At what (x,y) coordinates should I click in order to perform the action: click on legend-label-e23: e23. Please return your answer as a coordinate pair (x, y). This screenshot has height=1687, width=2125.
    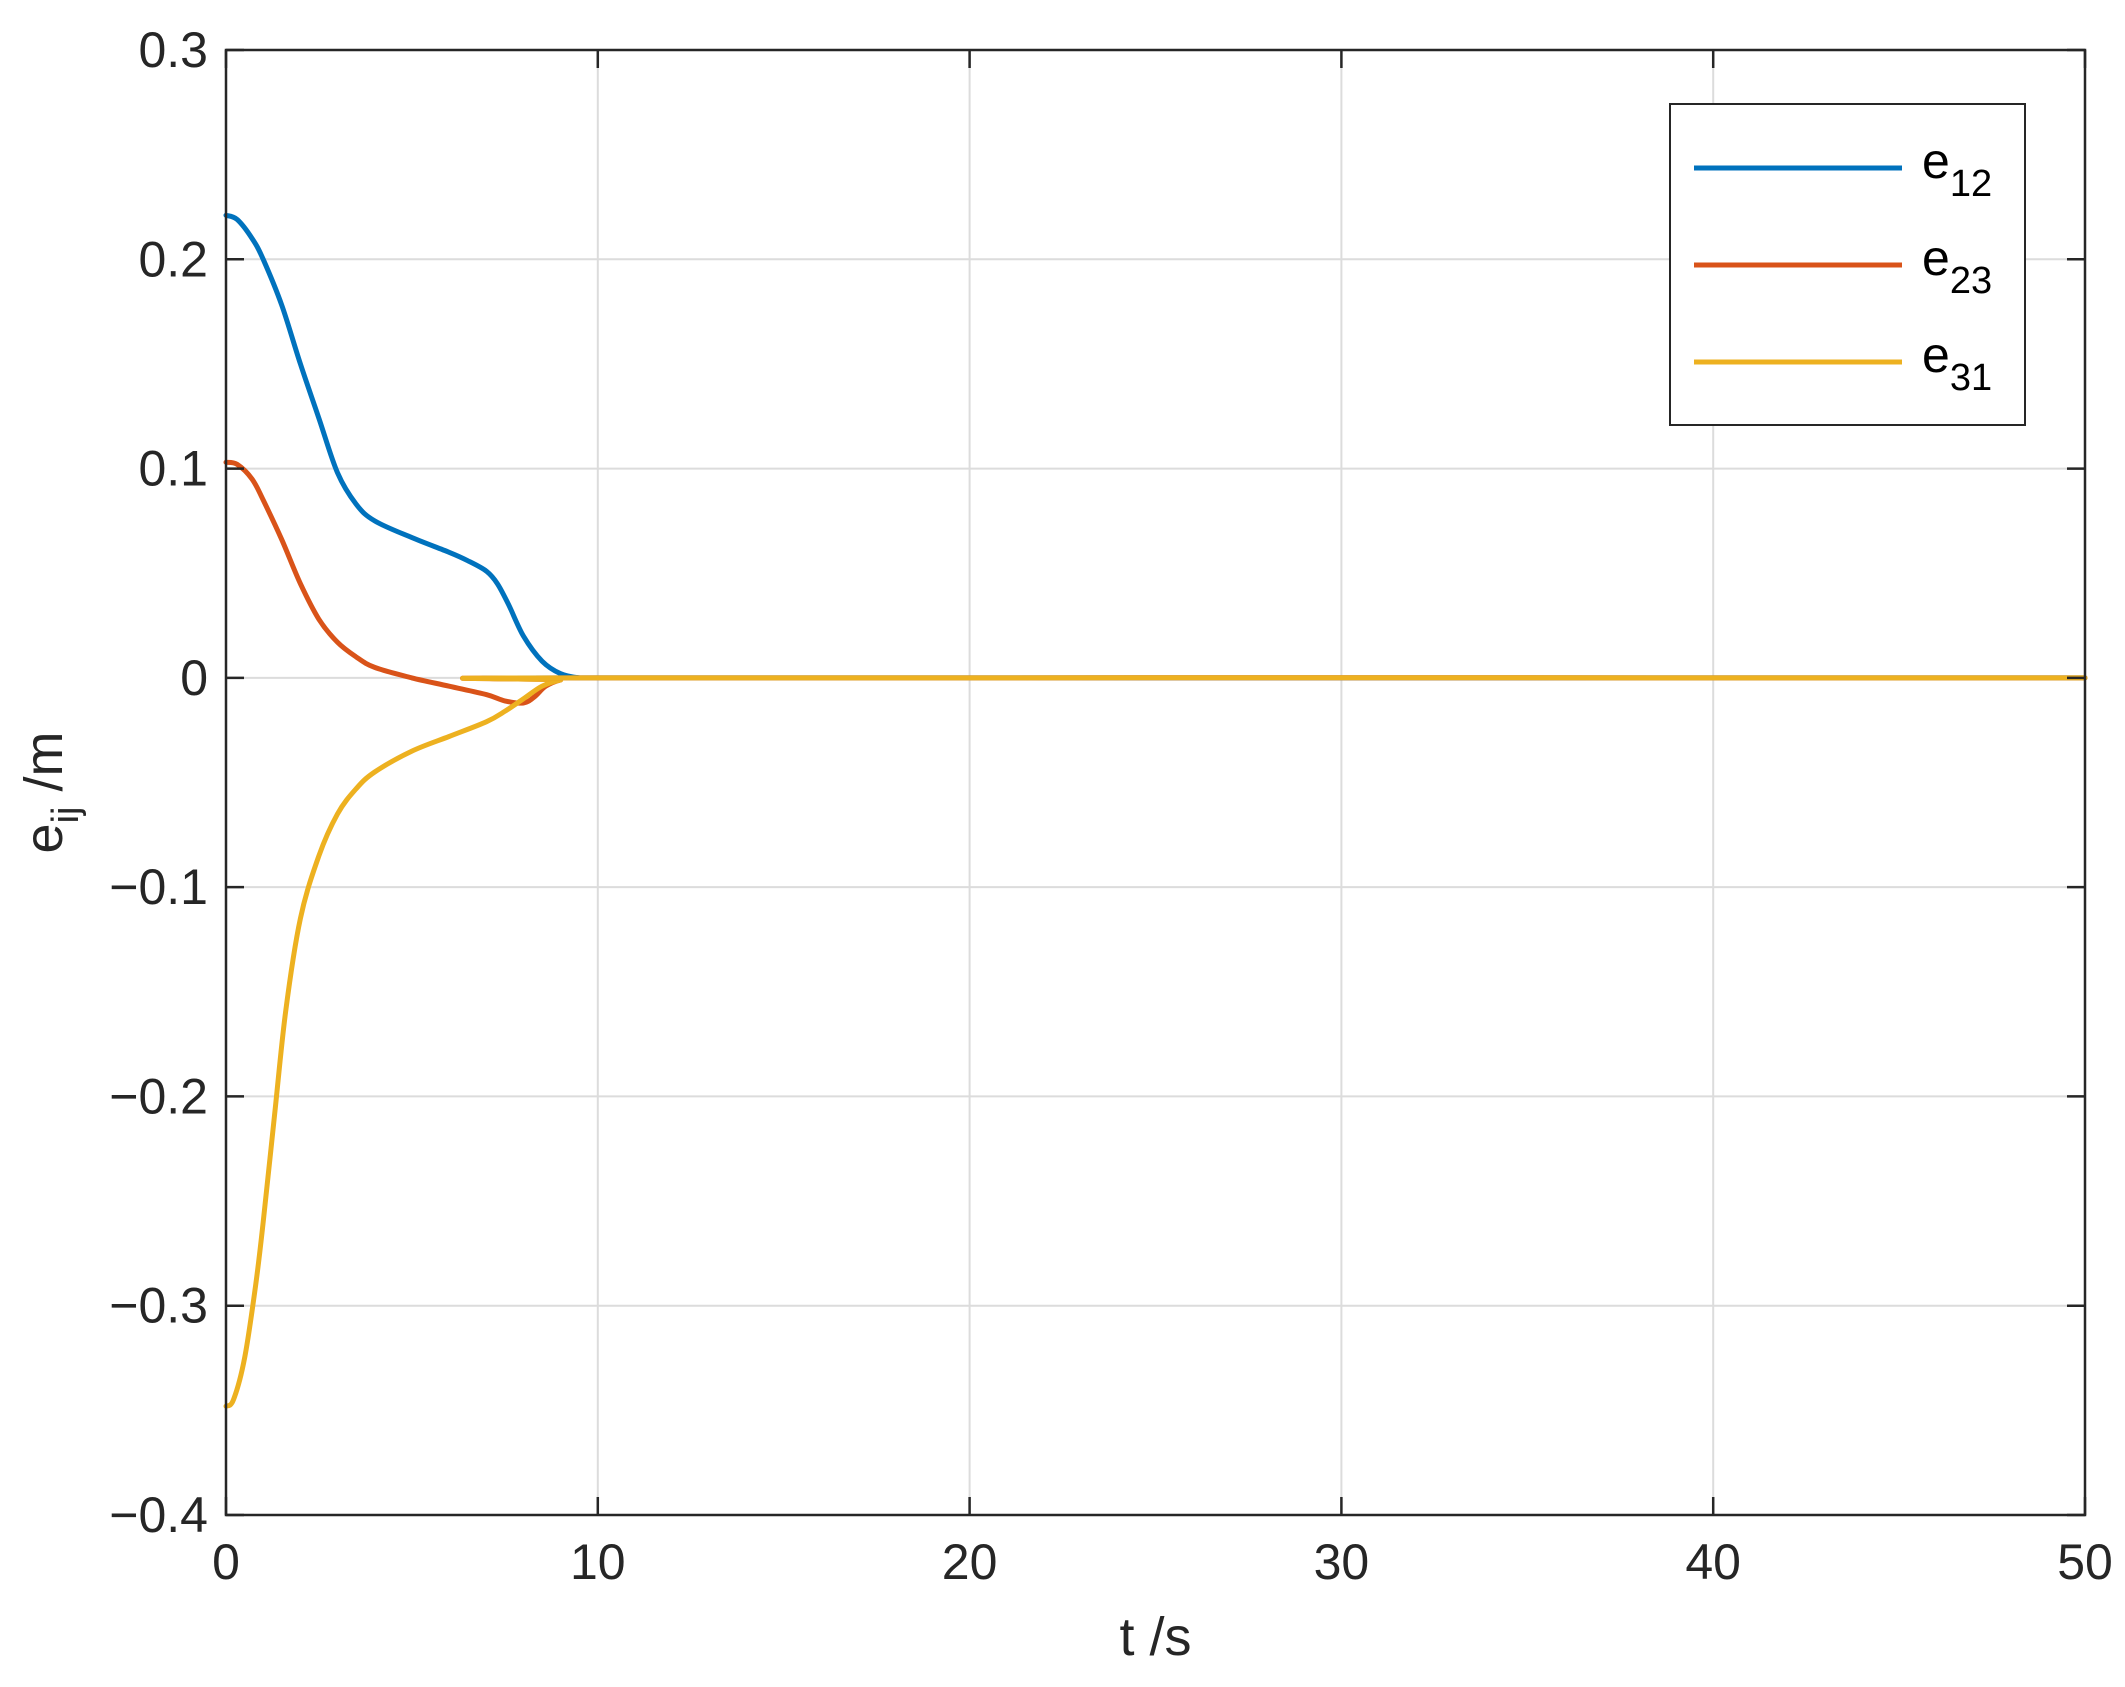
    Looking at the image, I should click on (1957, 266).